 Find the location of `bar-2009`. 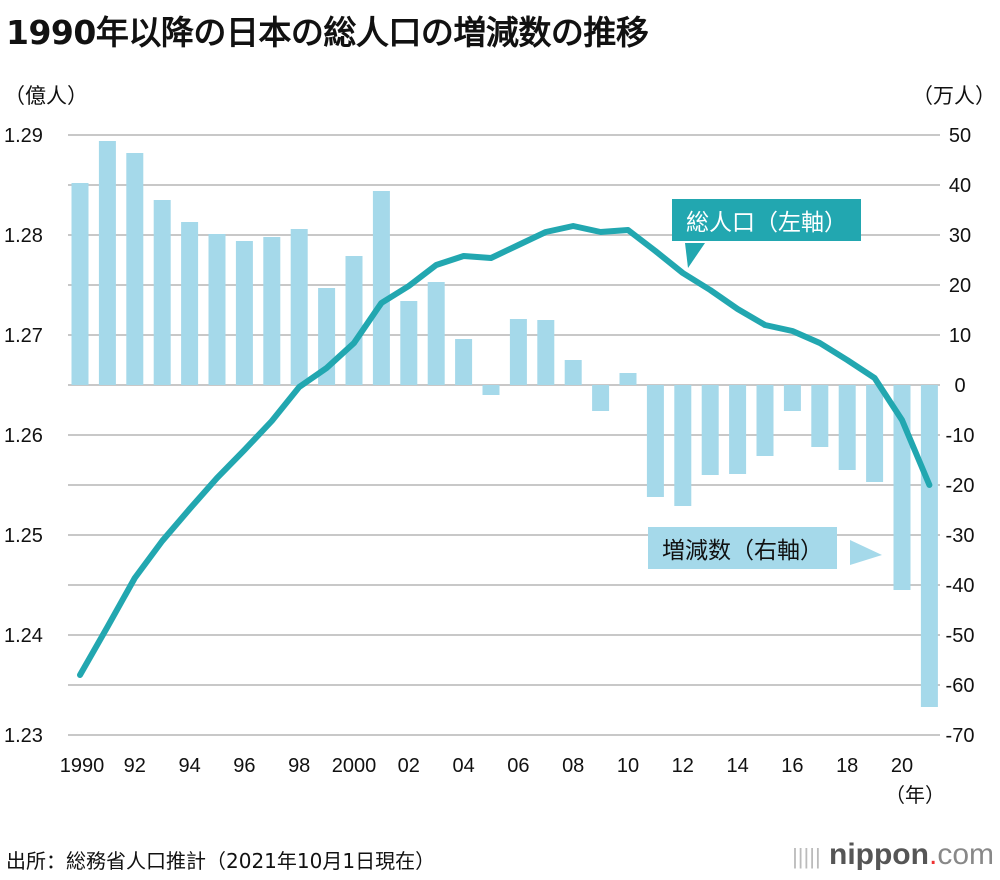

bar-2009 is located at coordinates (601, 398).